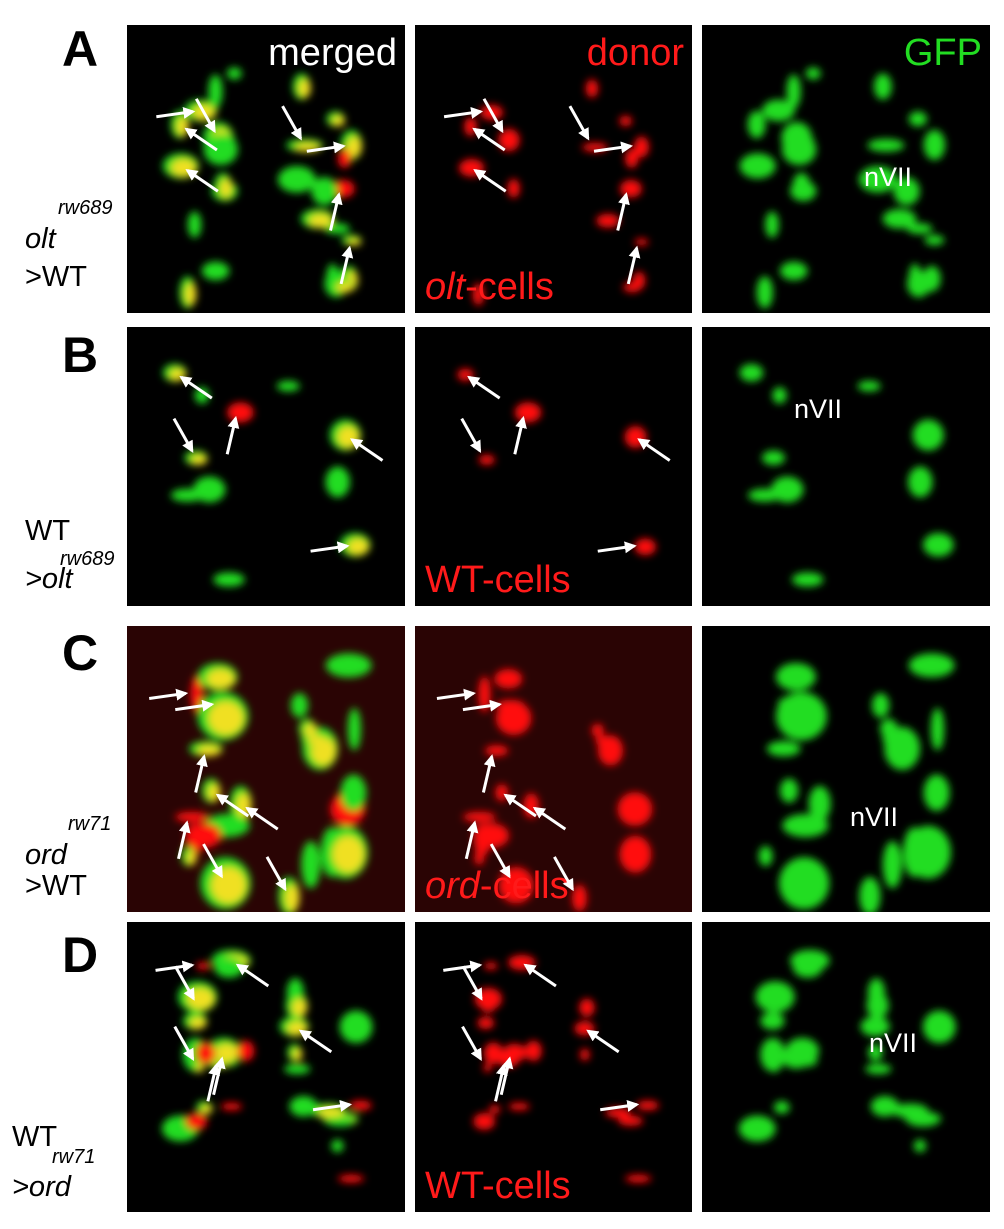  What do you see at coordinates (526, 580) in the screenshot?
I see `cell-label-suffix: -cells` at bounding box center [526, 580].